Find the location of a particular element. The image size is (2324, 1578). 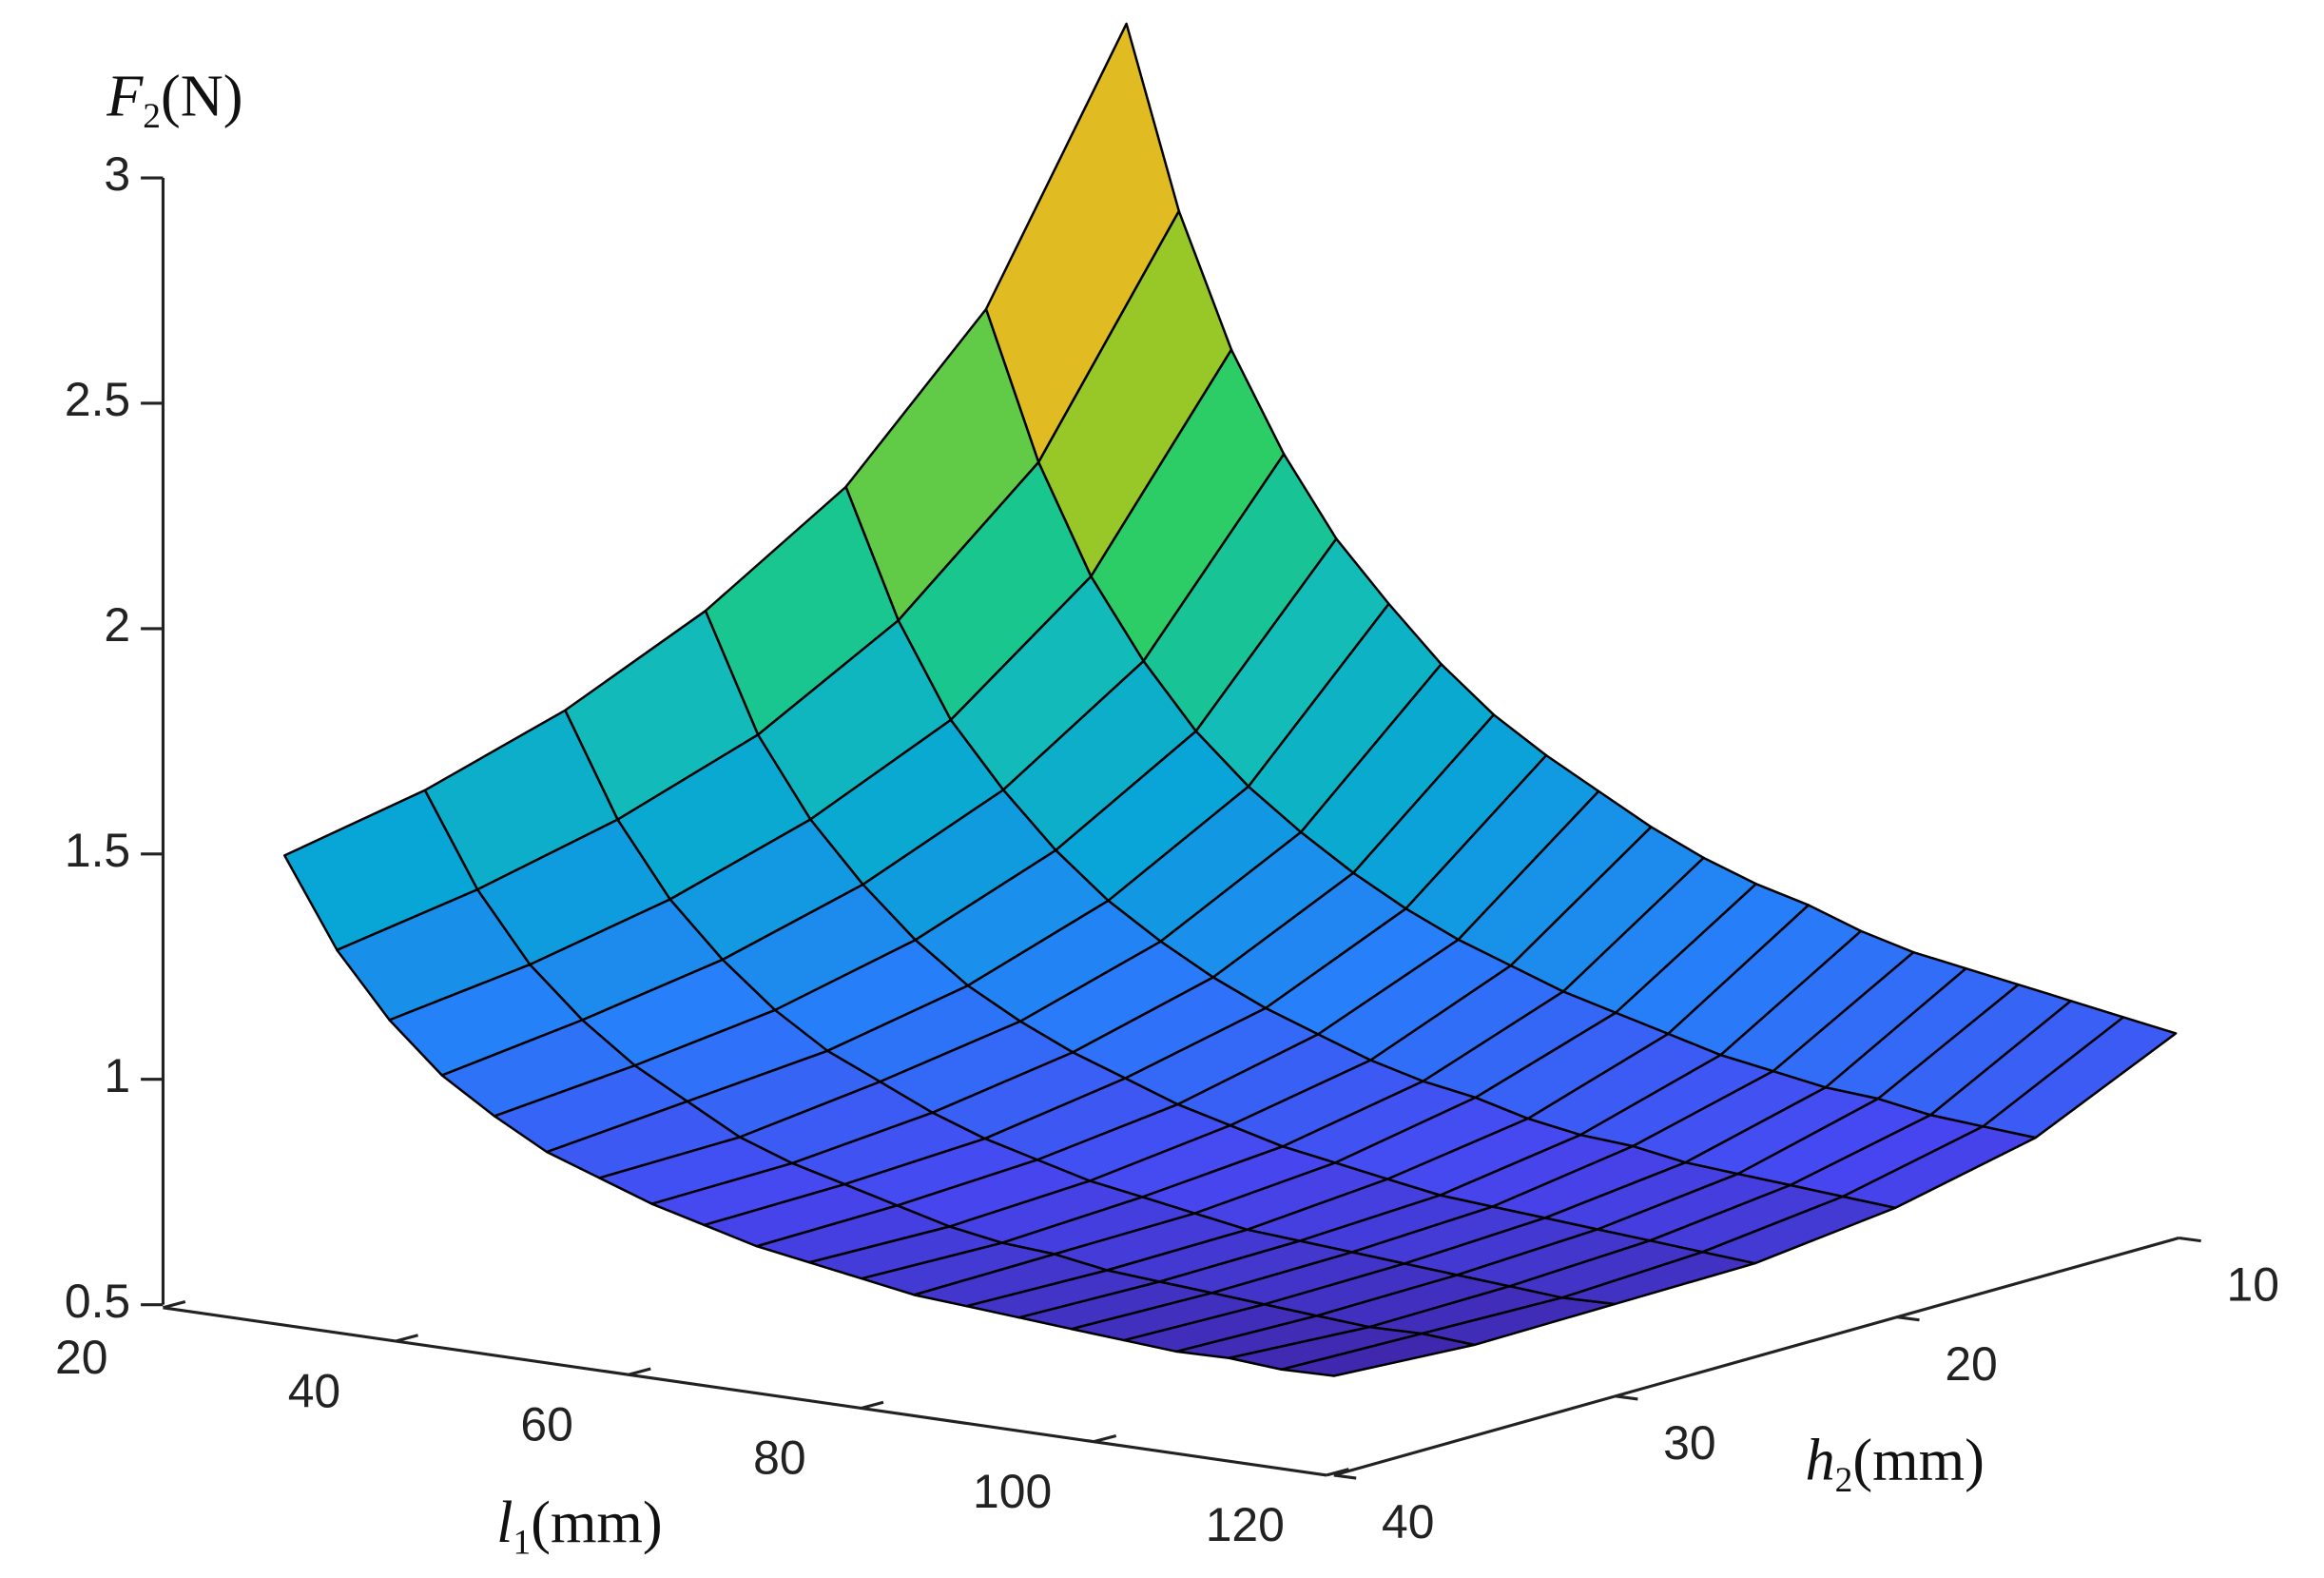

x-tick-label: 80 is located at coordinates (779, 1458).